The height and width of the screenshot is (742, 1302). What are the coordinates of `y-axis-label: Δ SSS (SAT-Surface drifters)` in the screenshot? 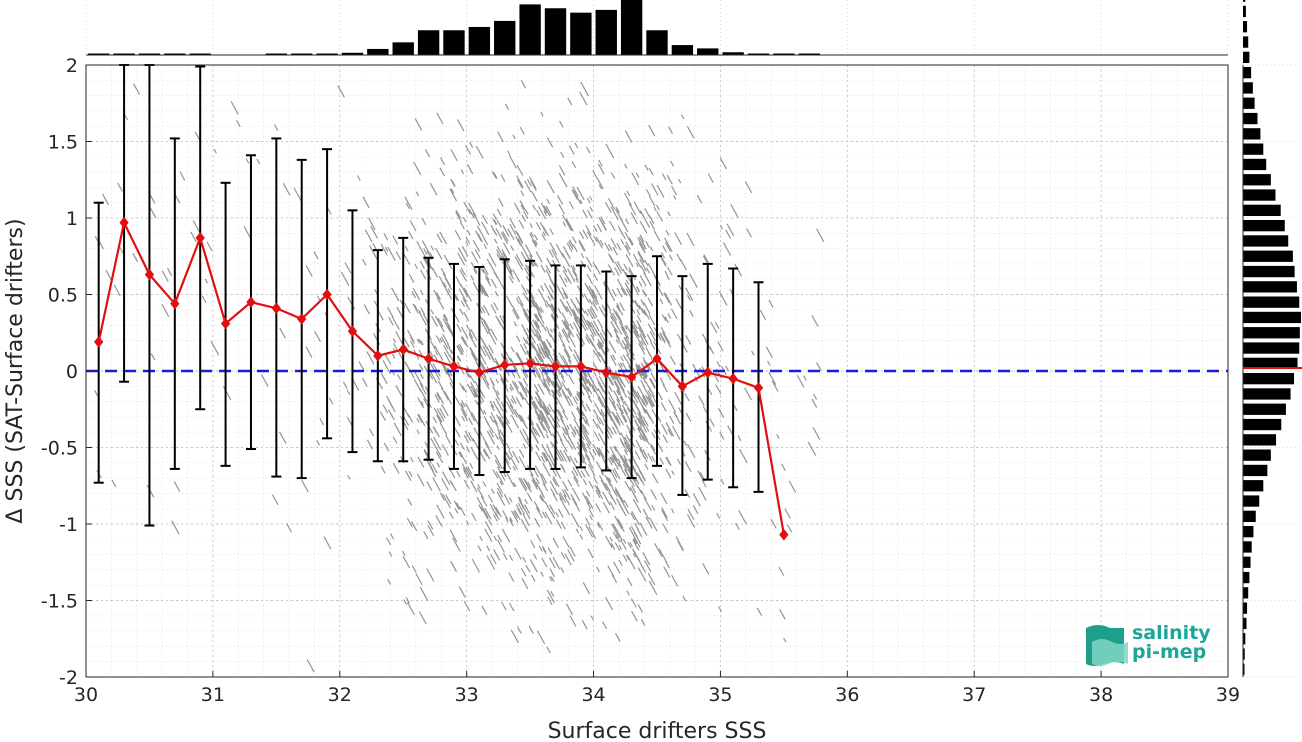 It's located at (15, 370).